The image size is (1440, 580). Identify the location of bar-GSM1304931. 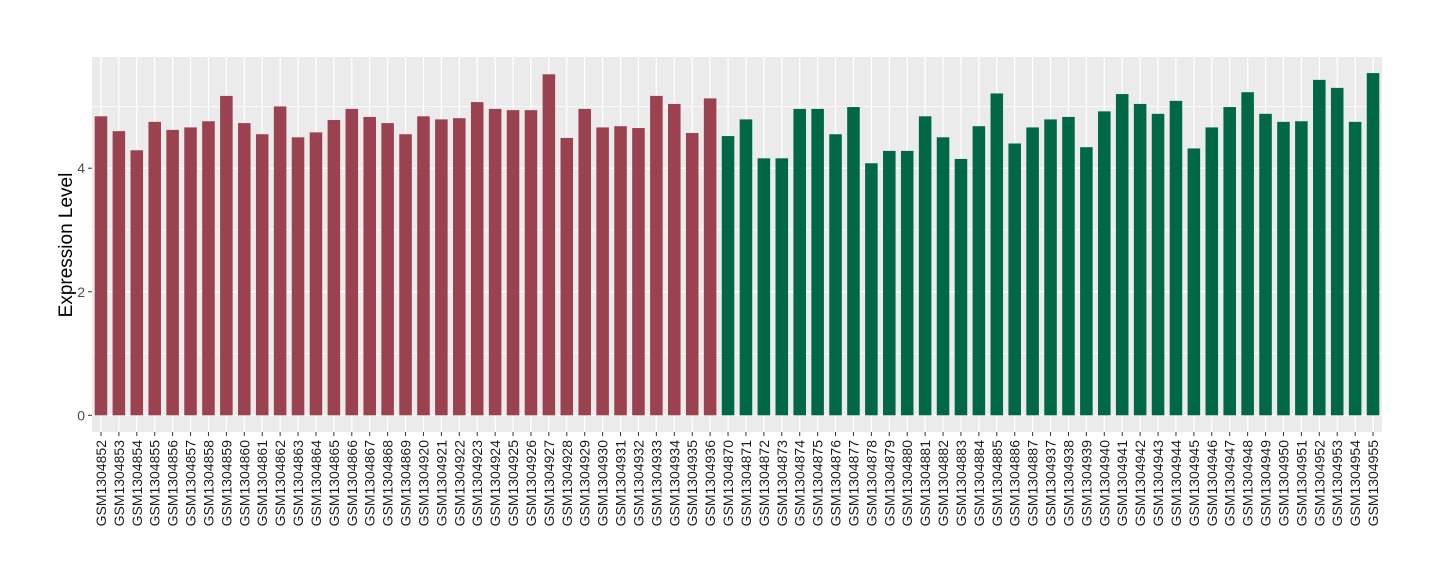
(620, 271).